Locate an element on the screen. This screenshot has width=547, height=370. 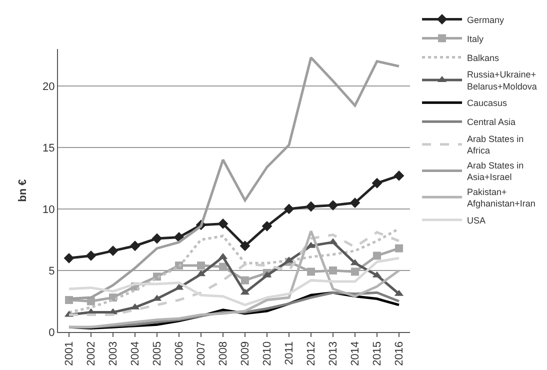
x-tick-label: 2003 is located at coordinates (114, 353).